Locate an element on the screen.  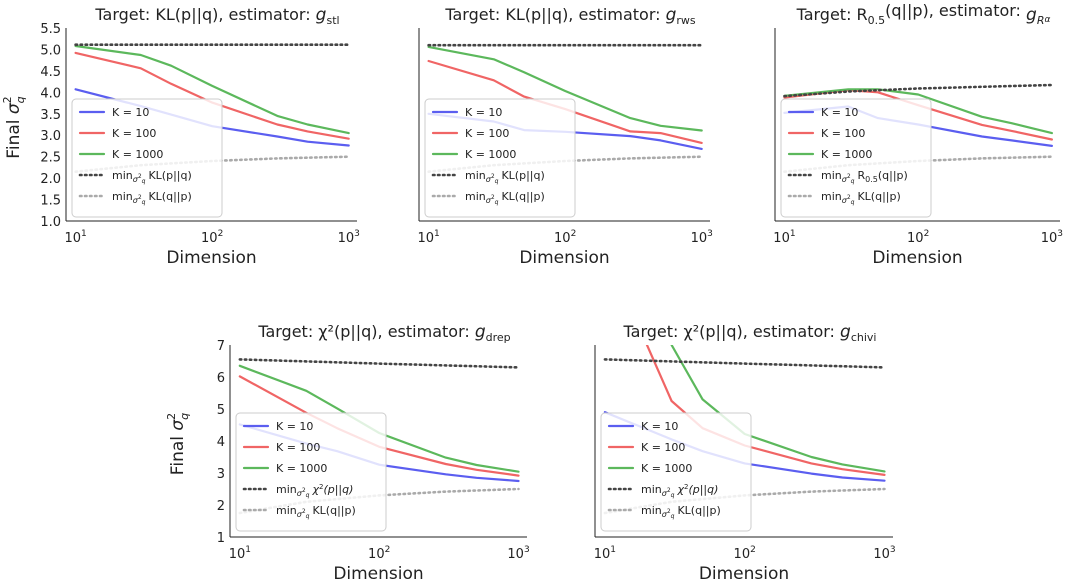
chart-title: Target: χ²(p||q), estimator: gdrep is located at coordinates (383, 333).